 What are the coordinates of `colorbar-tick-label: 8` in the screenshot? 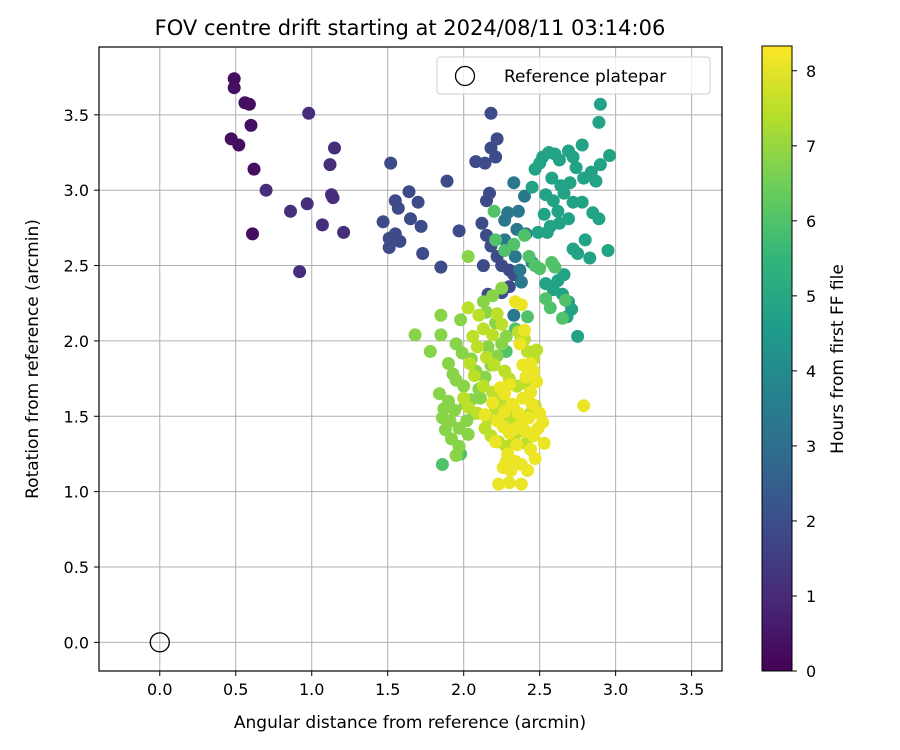 It's located at (811, 71).